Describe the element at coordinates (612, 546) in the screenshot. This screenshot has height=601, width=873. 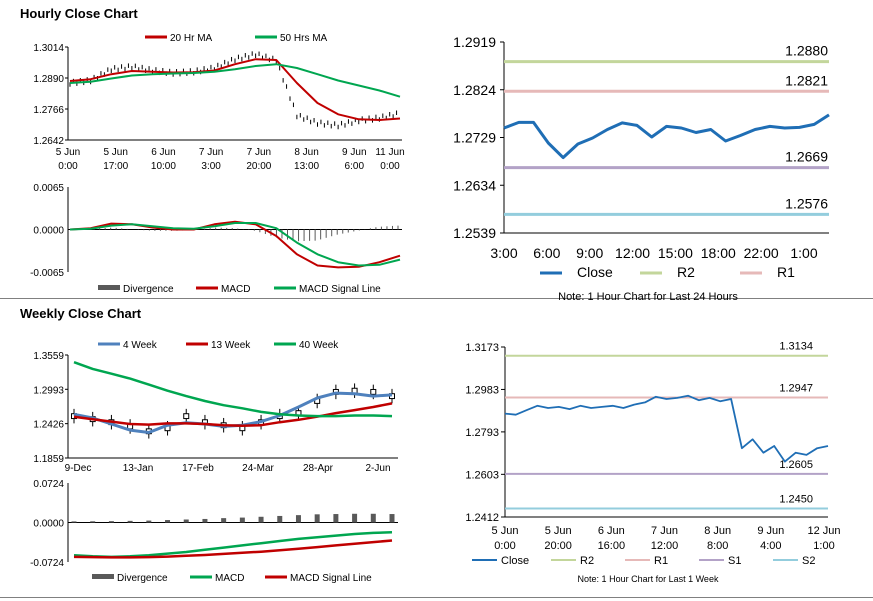
I see `weekly-1w-xtick-time: 16:00` at that location.